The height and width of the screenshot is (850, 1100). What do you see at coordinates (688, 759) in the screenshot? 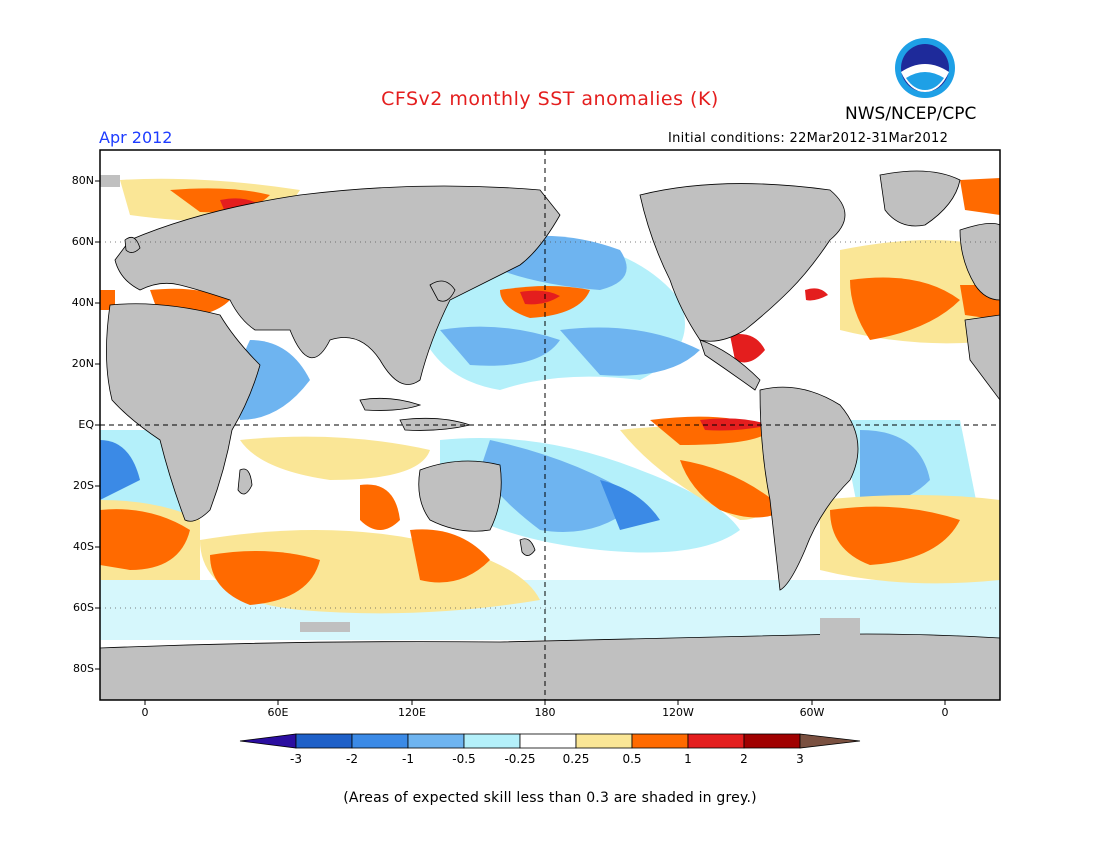
I see `colorbar-label: 1` at bounding box center [688, 759].